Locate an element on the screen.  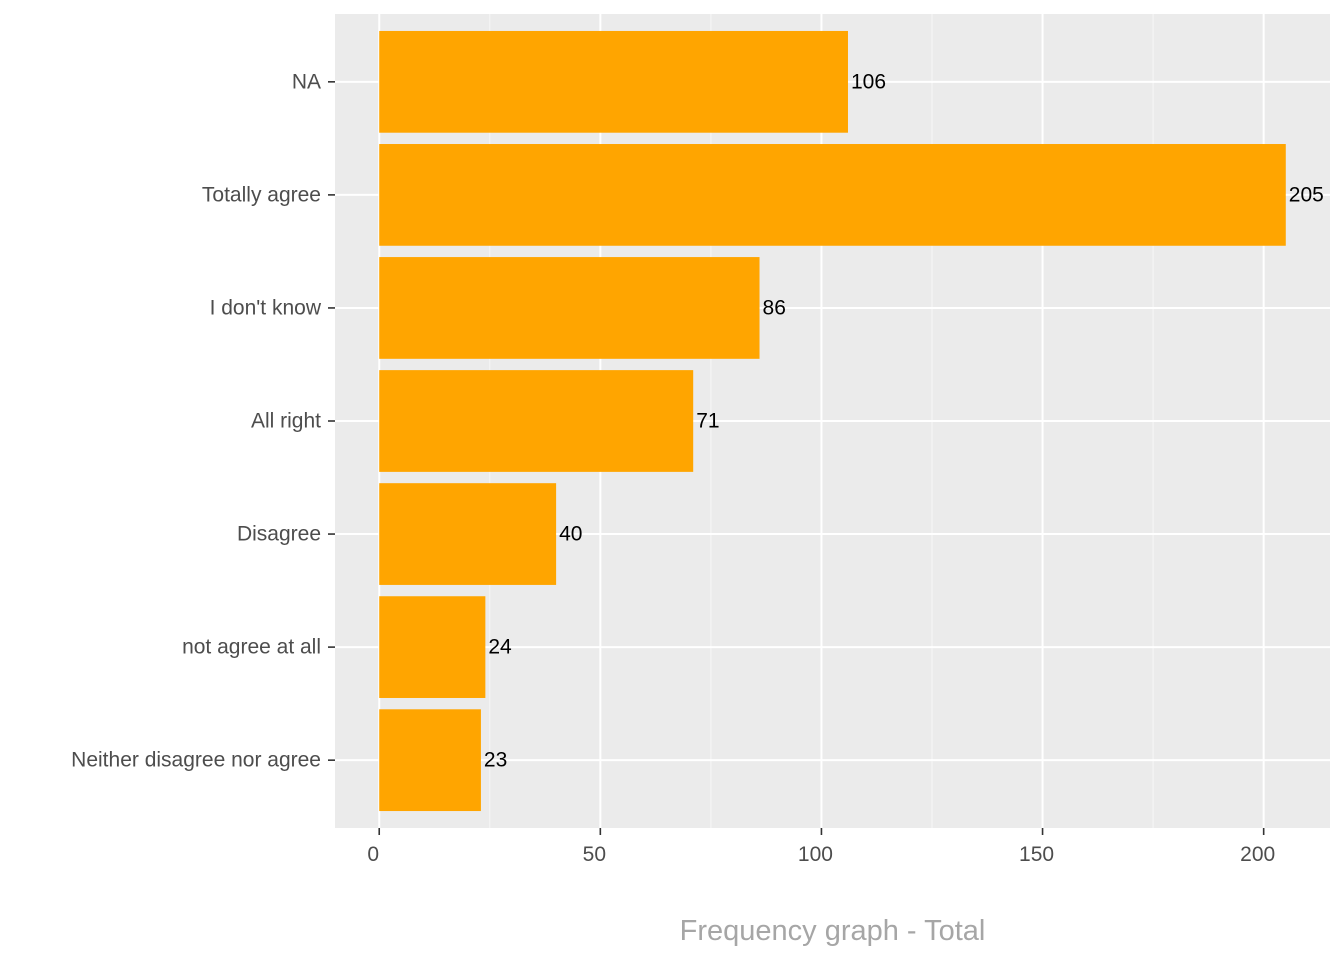
category-label: I don't know is located at coordinates (266, 307).